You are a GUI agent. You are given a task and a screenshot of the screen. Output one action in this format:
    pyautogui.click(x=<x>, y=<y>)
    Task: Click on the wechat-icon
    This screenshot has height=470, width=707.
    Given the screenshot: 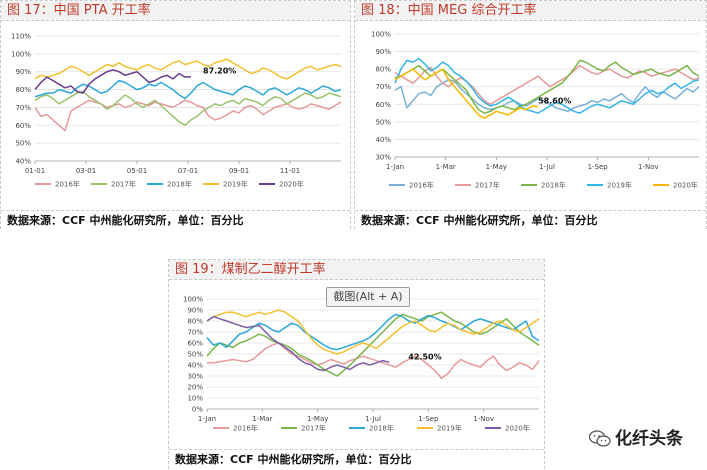 What is the action you would take?
    pyautogui.click(x=600, y=438)
    